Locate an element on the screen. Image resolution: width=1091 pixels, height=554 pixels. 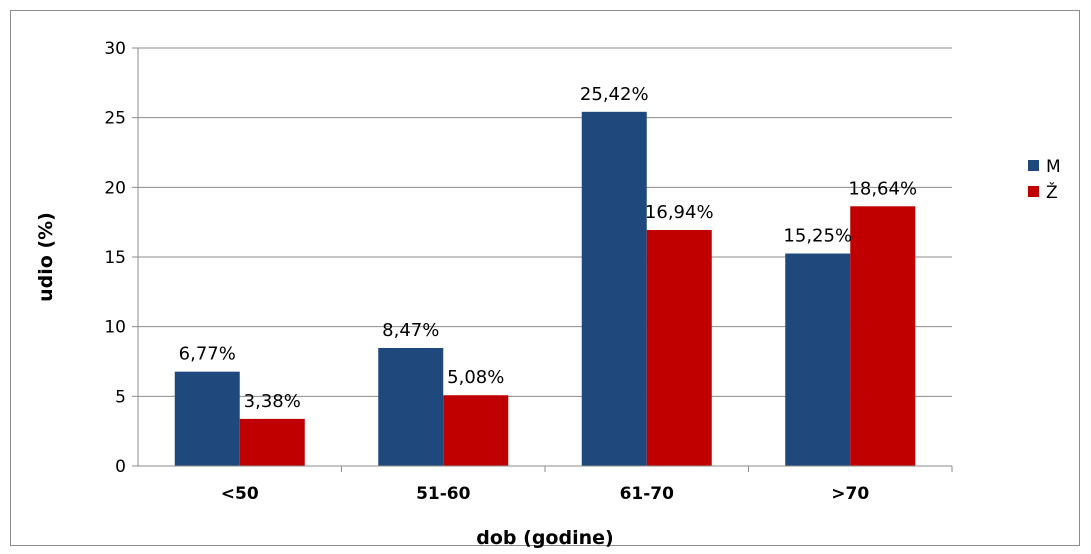
data-label: 8,47% is located at coordinates (410, 330).